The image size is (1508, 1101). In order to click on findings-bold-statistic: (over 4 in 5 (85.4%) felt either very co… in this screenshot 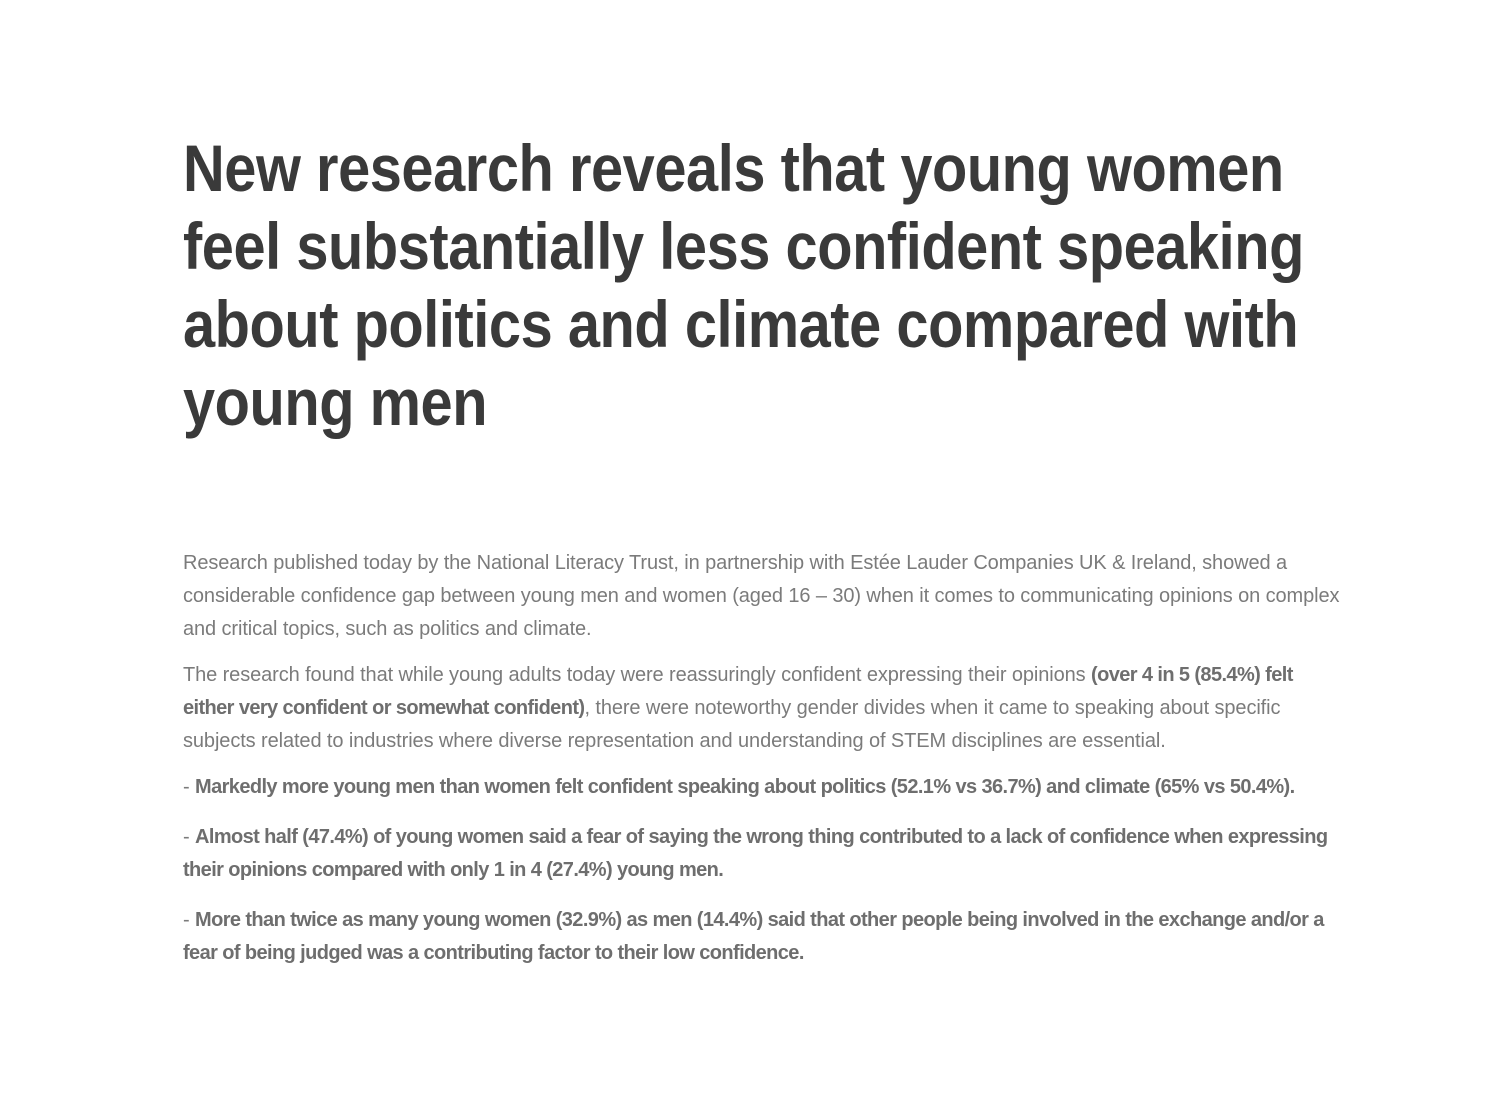, I will do `click(738, 691)`.